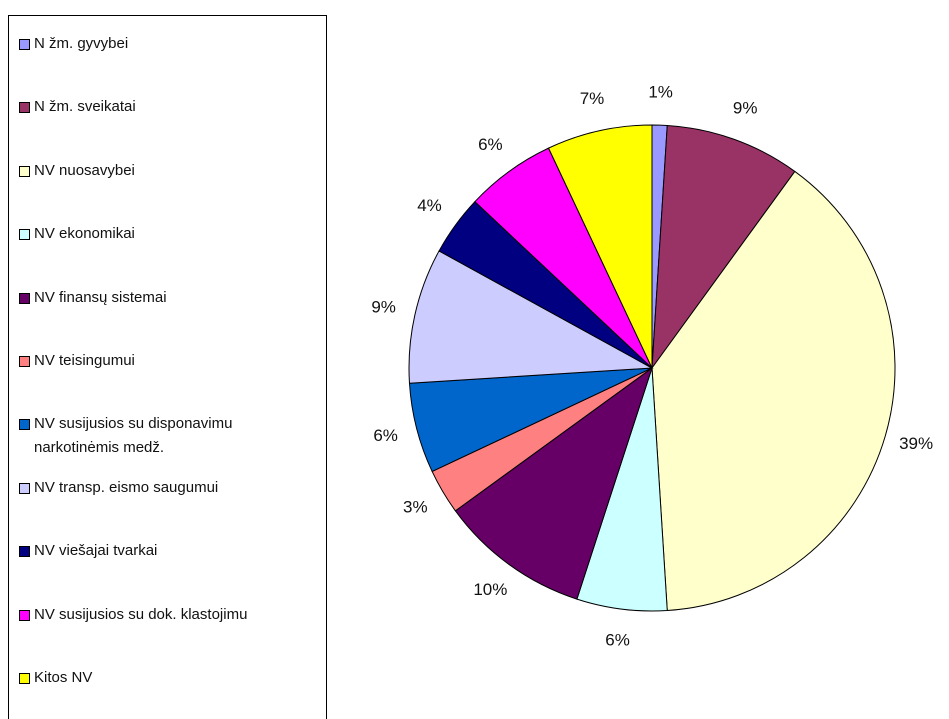 The image size is (949, 719). I want to click on legend-item: NV ekonomikai, so click(169, 234).